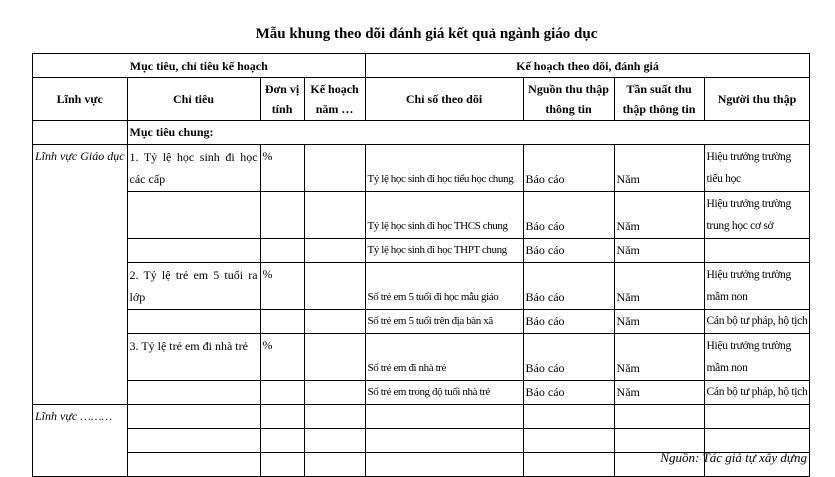 The width and height of the screenshot is (835, 477). Describe the element at coordinates (587, 65) in the screenshot. I see `group-header-monitoring: Kế hoạch theo dõi, đánh giá` at that location.